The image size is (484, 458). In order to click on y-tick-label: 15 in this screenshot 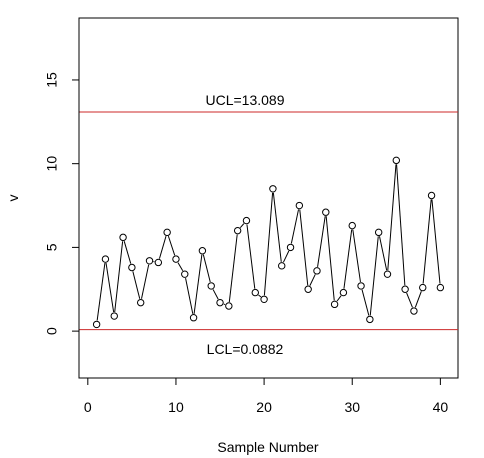, I will do `click(52, 80)`.